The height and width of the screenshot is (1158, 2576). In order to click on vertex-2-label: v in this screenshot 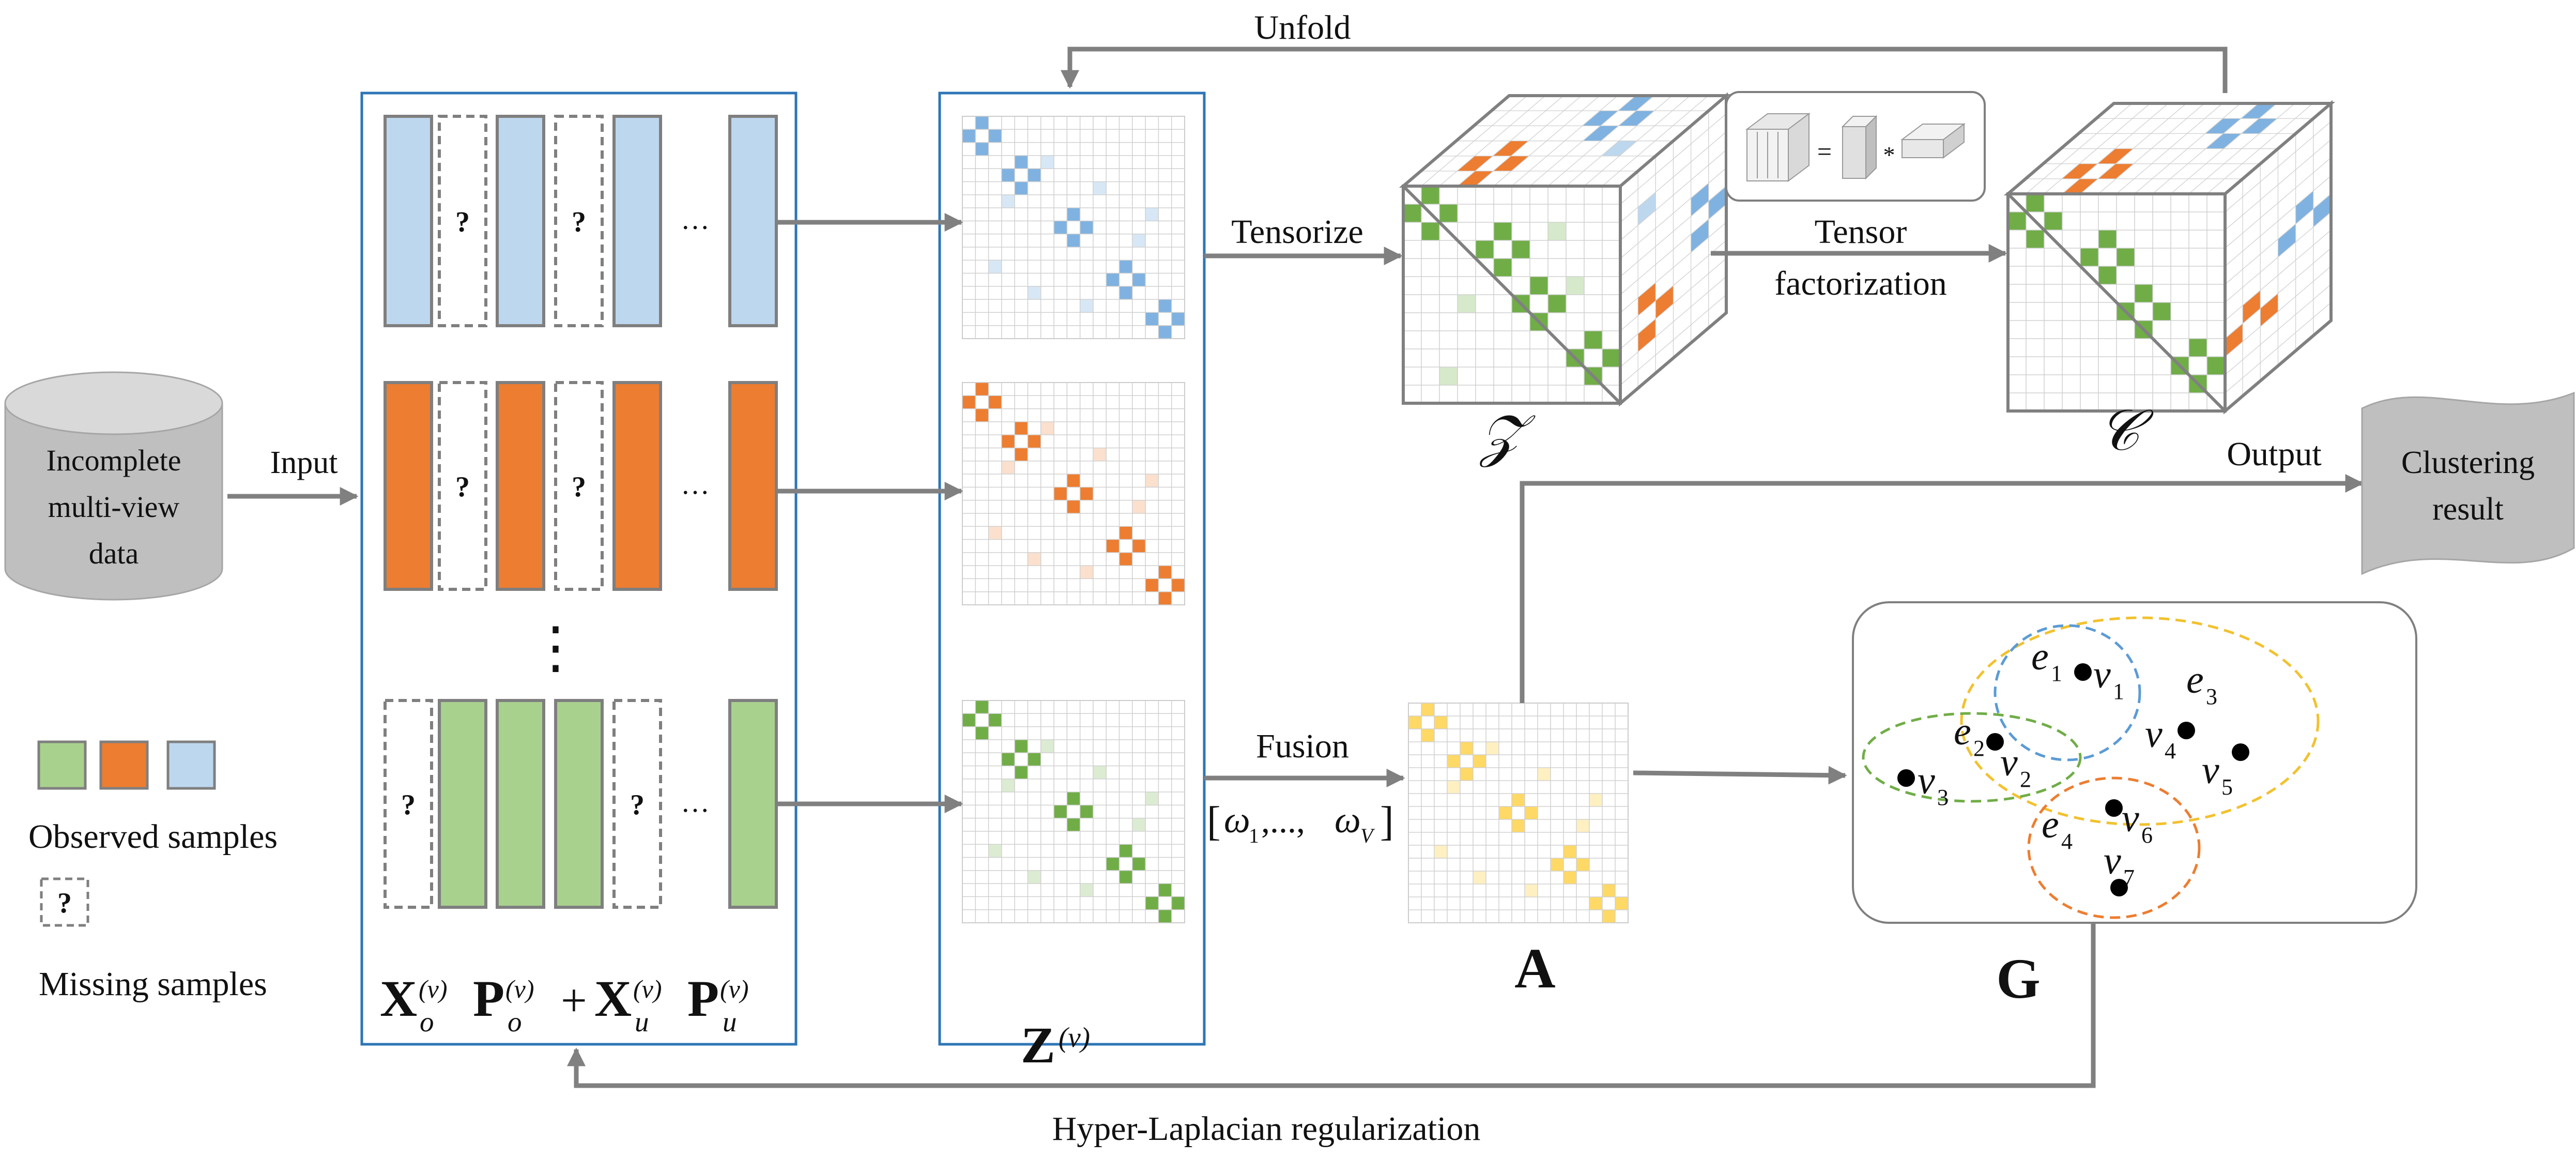, I will do `click(2009, 763)`.